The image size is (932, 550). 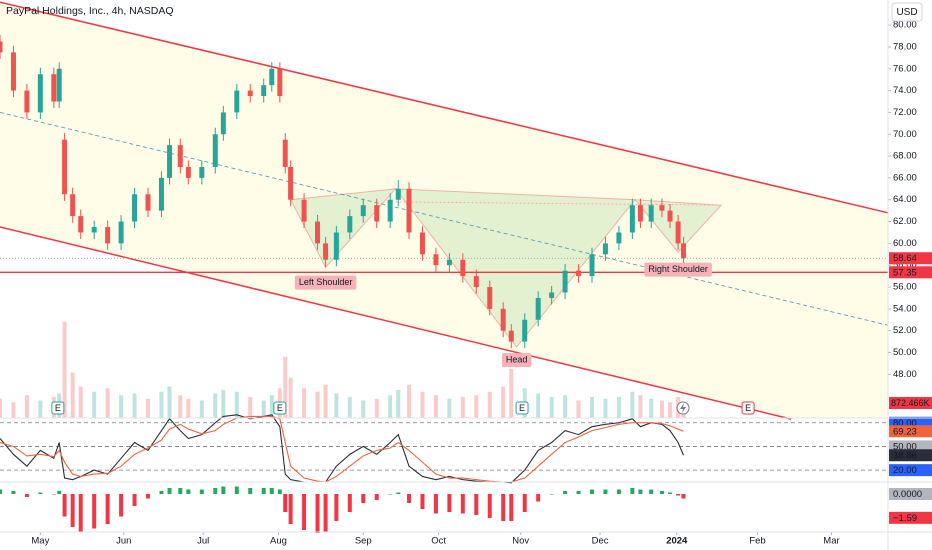 I want to click on price-badge-label: 57.35, so click(x=905, y=272).